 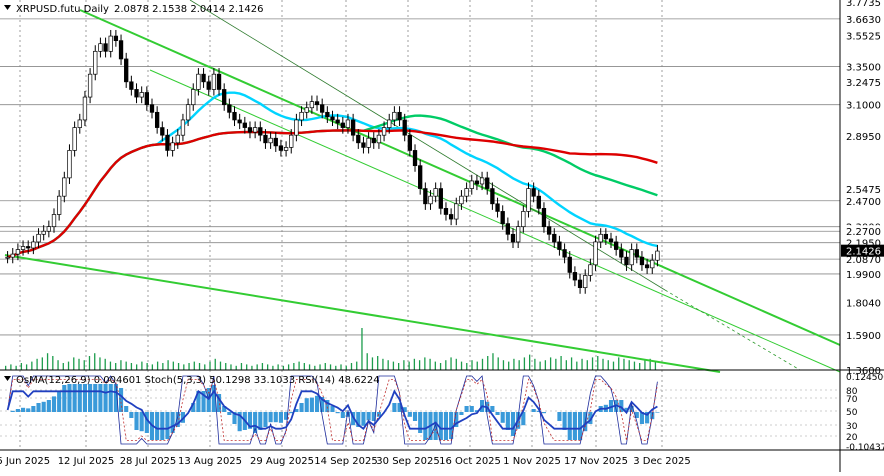 What do you see at coordinates (189, 9) in the screenshot?
I see `chart-ohlc-header: 2.0878 2.1538 2.0414 2.1426` at bounding box center [189, 9].